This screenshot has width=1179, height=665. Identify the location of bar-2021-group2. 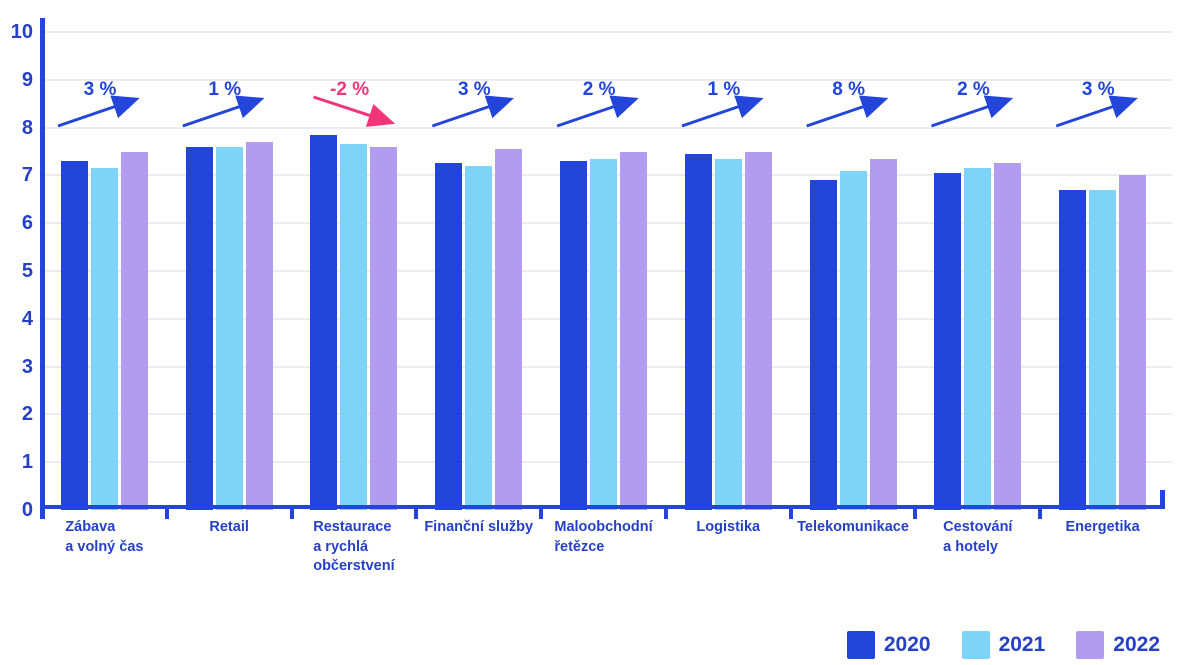
(229, 328).